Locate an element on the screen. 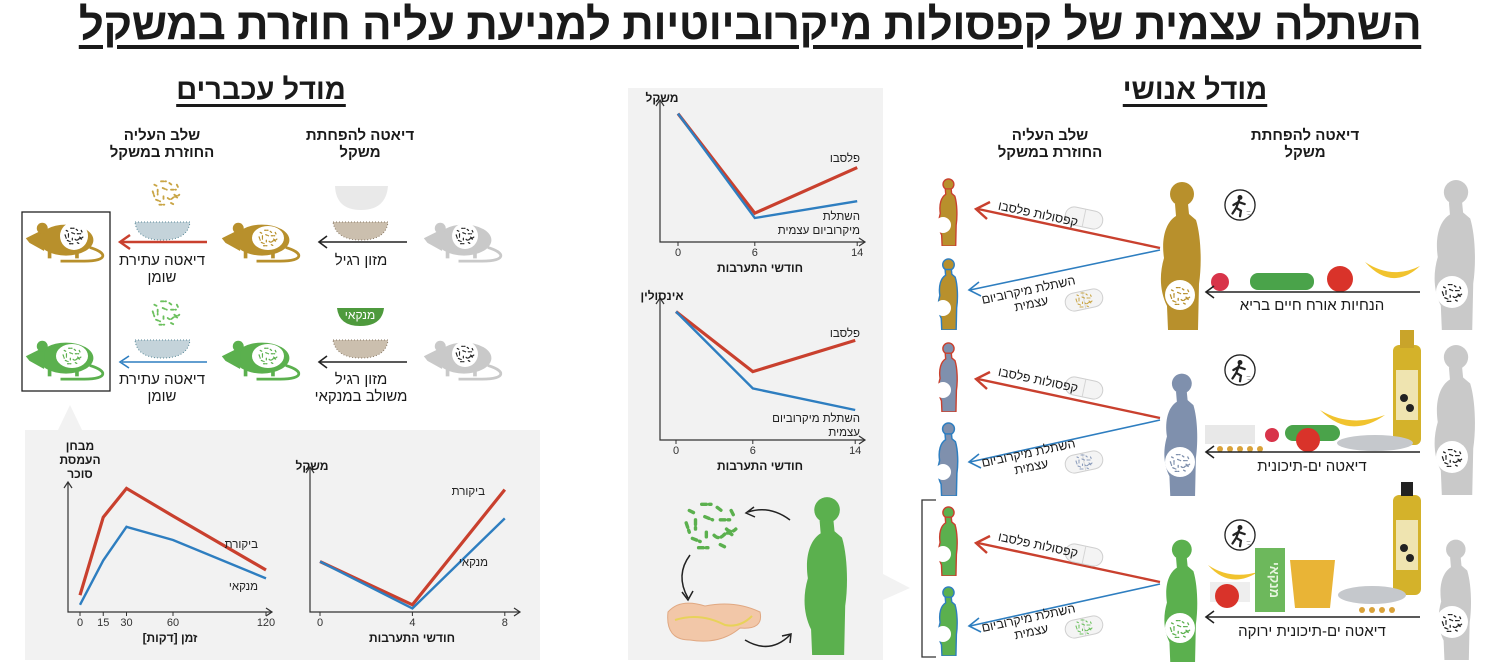 The image size is (1500, 670). human-row-mediterranean is located at coordinates (1205, 413).